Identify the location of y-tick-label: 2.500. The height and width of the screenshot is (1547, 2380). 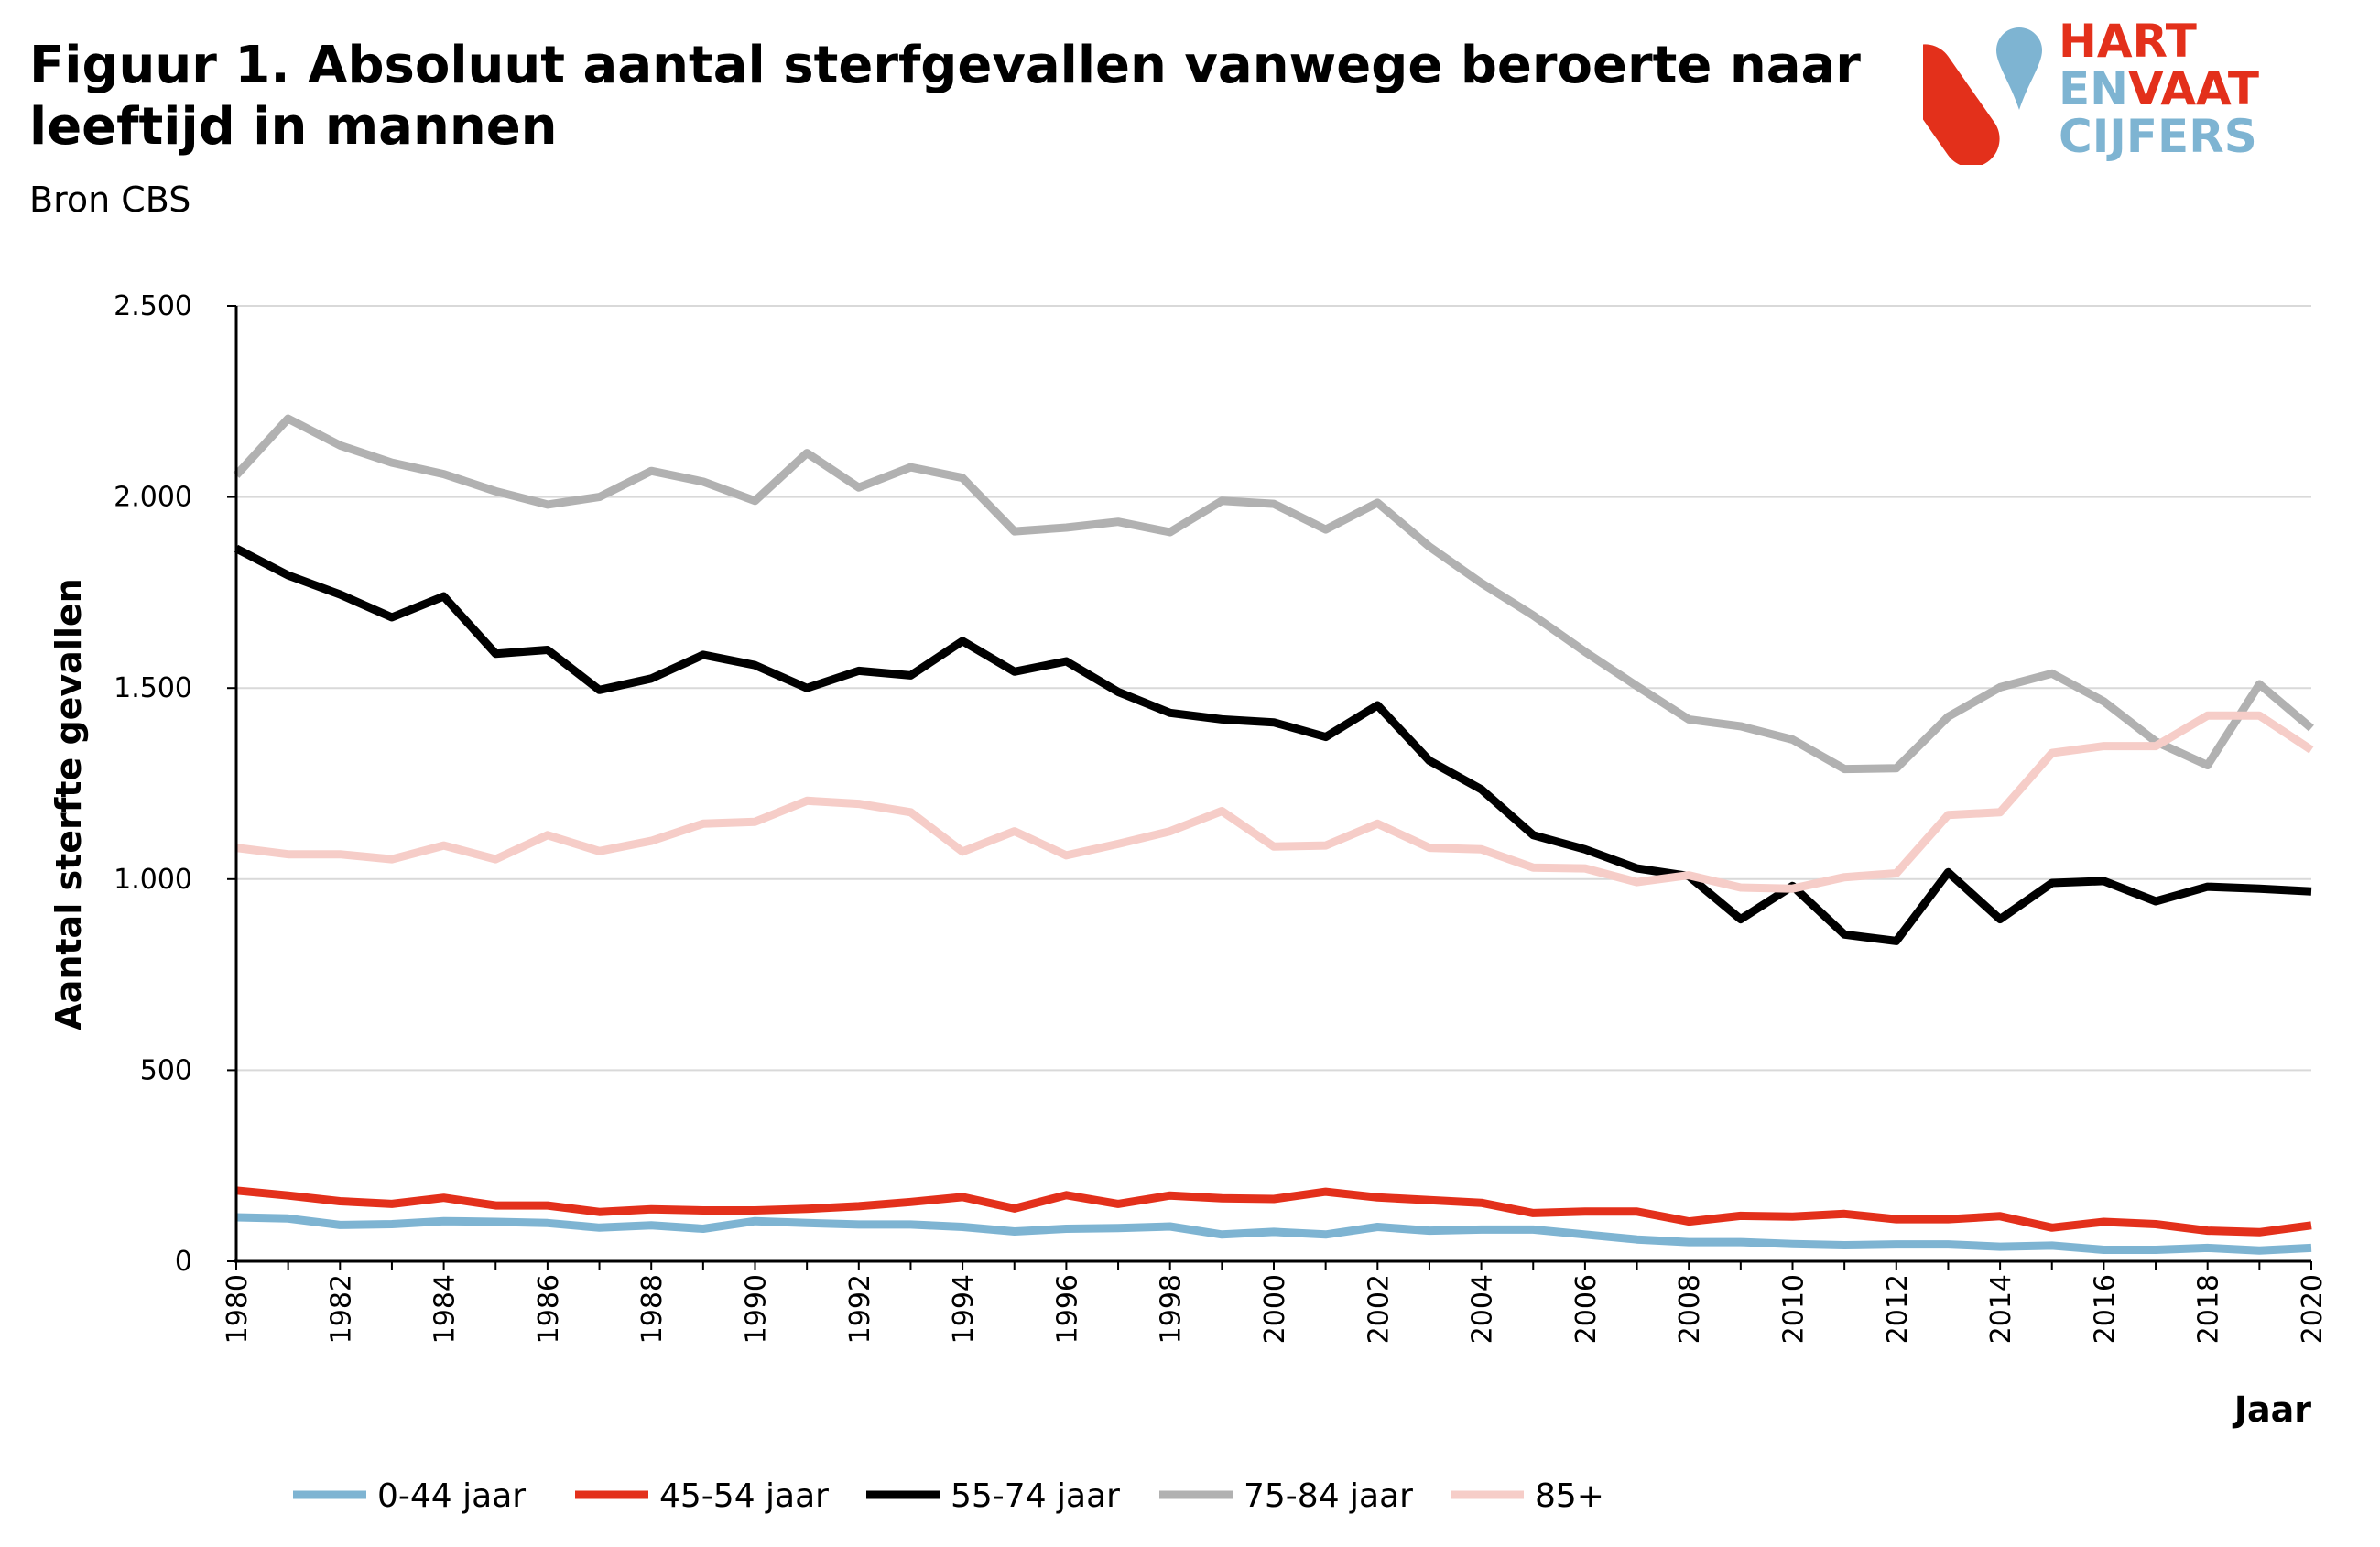
(153, 306).